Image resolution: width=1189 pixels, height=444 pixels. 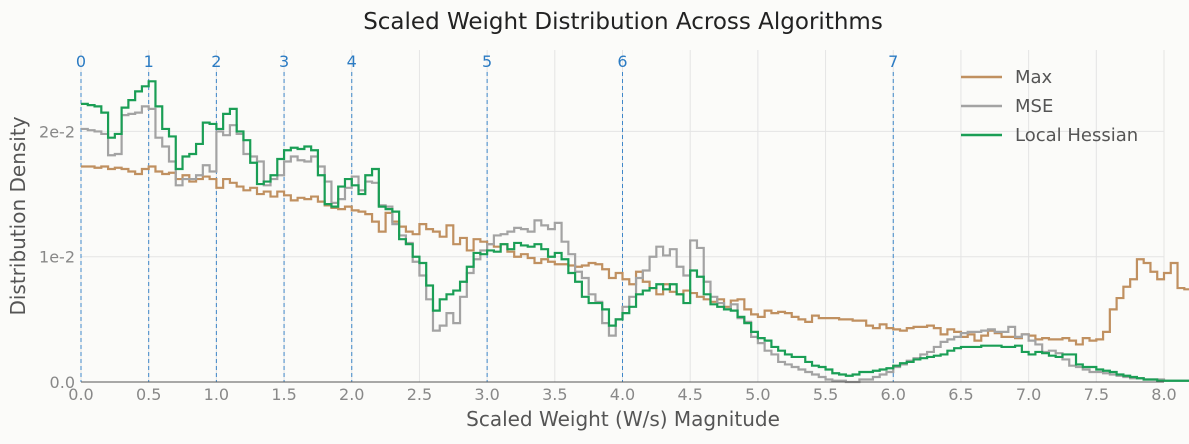 What do you see at coordinates (1034, 106) in the screenshot?
I see `legend-label: MSE` at bounding box center [1034, 106].